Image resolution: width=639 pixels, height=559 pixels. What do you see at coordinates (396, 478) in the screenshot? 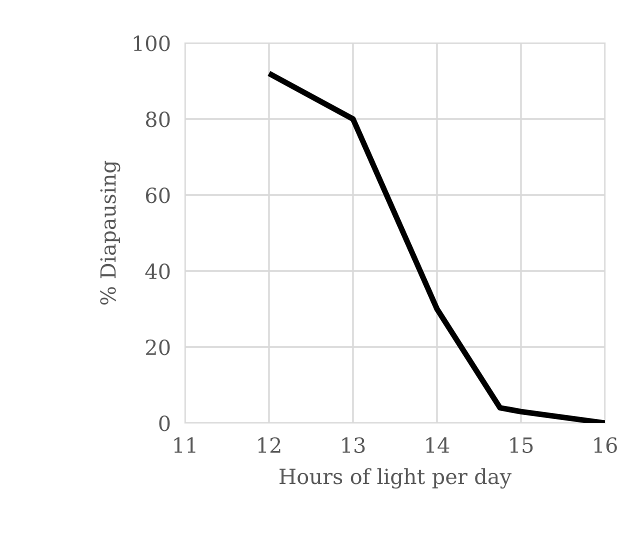
I see `x-axis-title: Hours of light per day` at bounding box center [396, 478].